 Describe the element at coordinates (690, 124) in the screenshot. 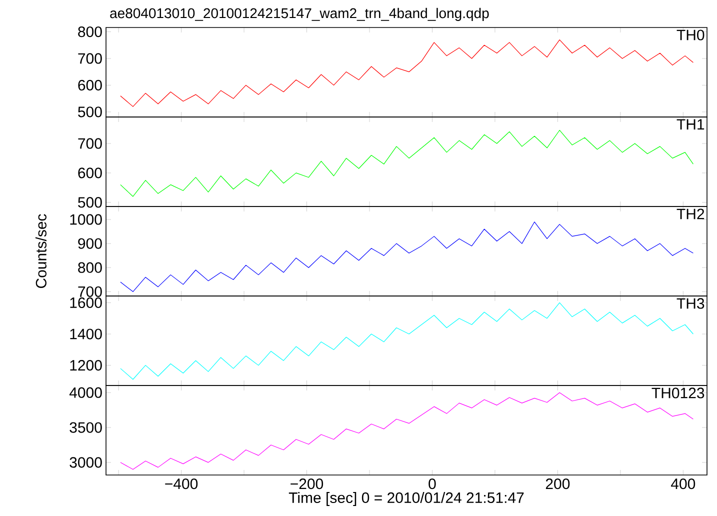

I see `series-label: TH1` at that location.